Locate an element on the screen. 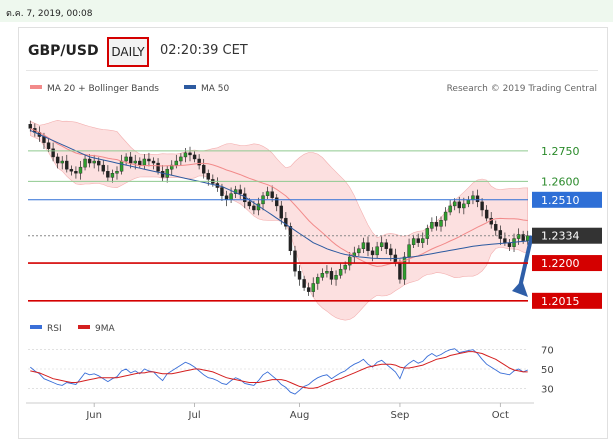  header-divider is located at coordinates (312, 70).